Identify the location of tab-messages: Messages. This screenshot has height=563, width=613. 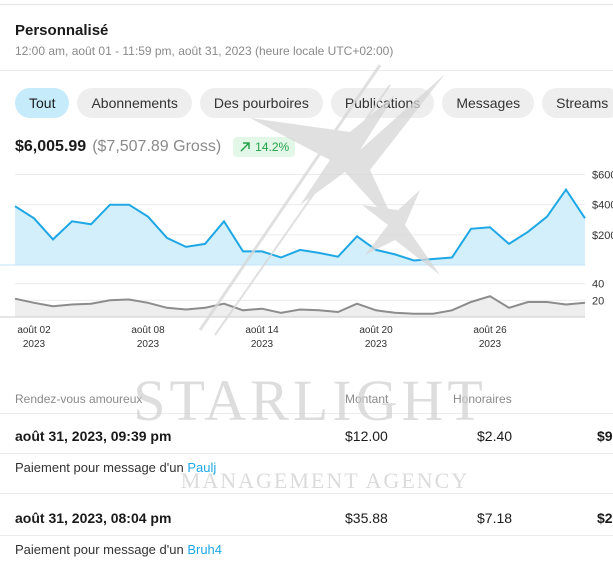
(488, 103).